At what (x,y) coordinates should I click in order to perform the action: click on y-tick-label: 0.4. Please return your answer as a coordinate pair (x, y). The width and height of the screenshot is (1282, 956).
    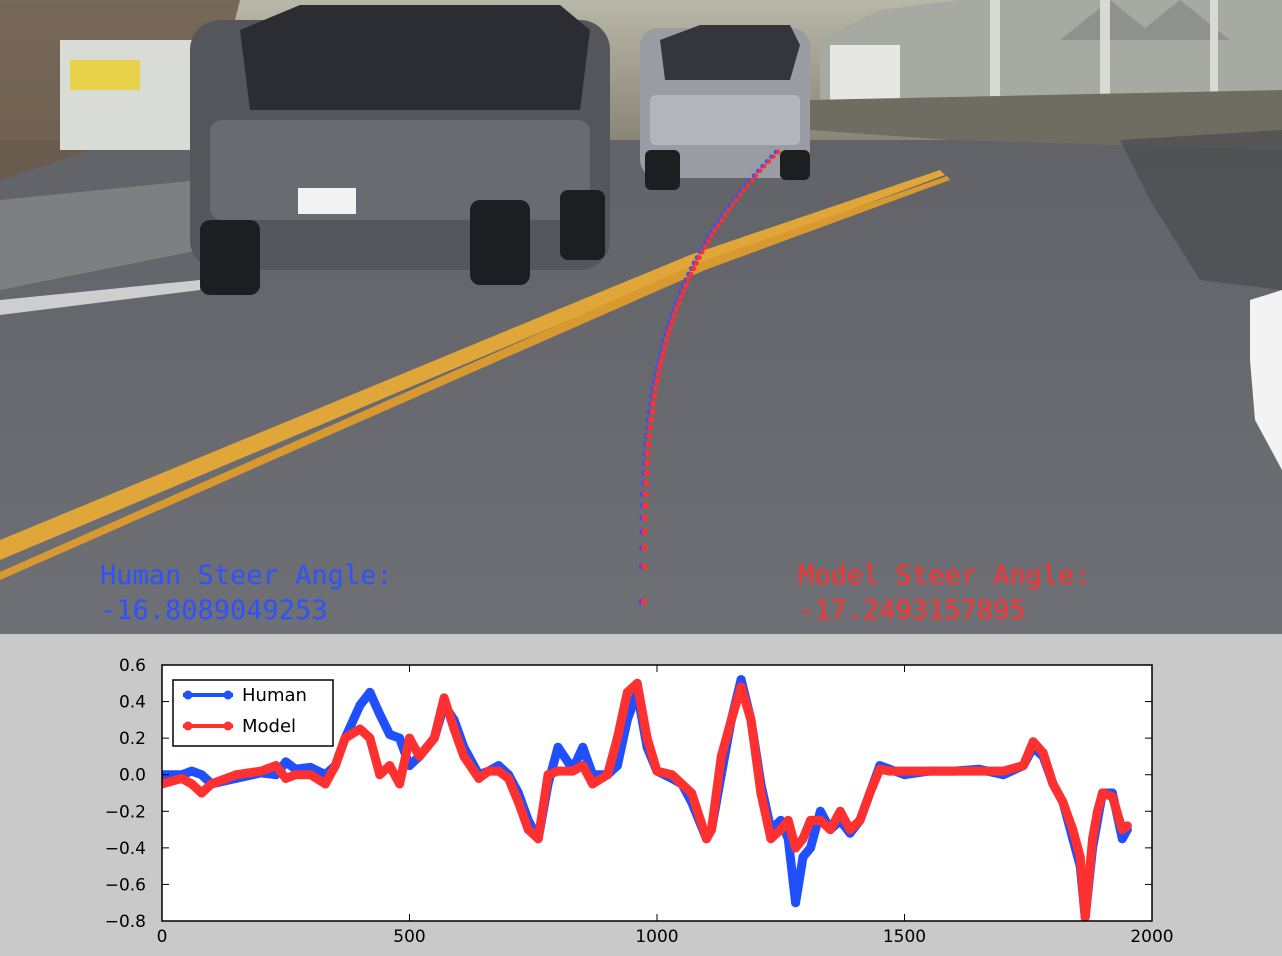
    Looking at the image, I should click on (132, 703).